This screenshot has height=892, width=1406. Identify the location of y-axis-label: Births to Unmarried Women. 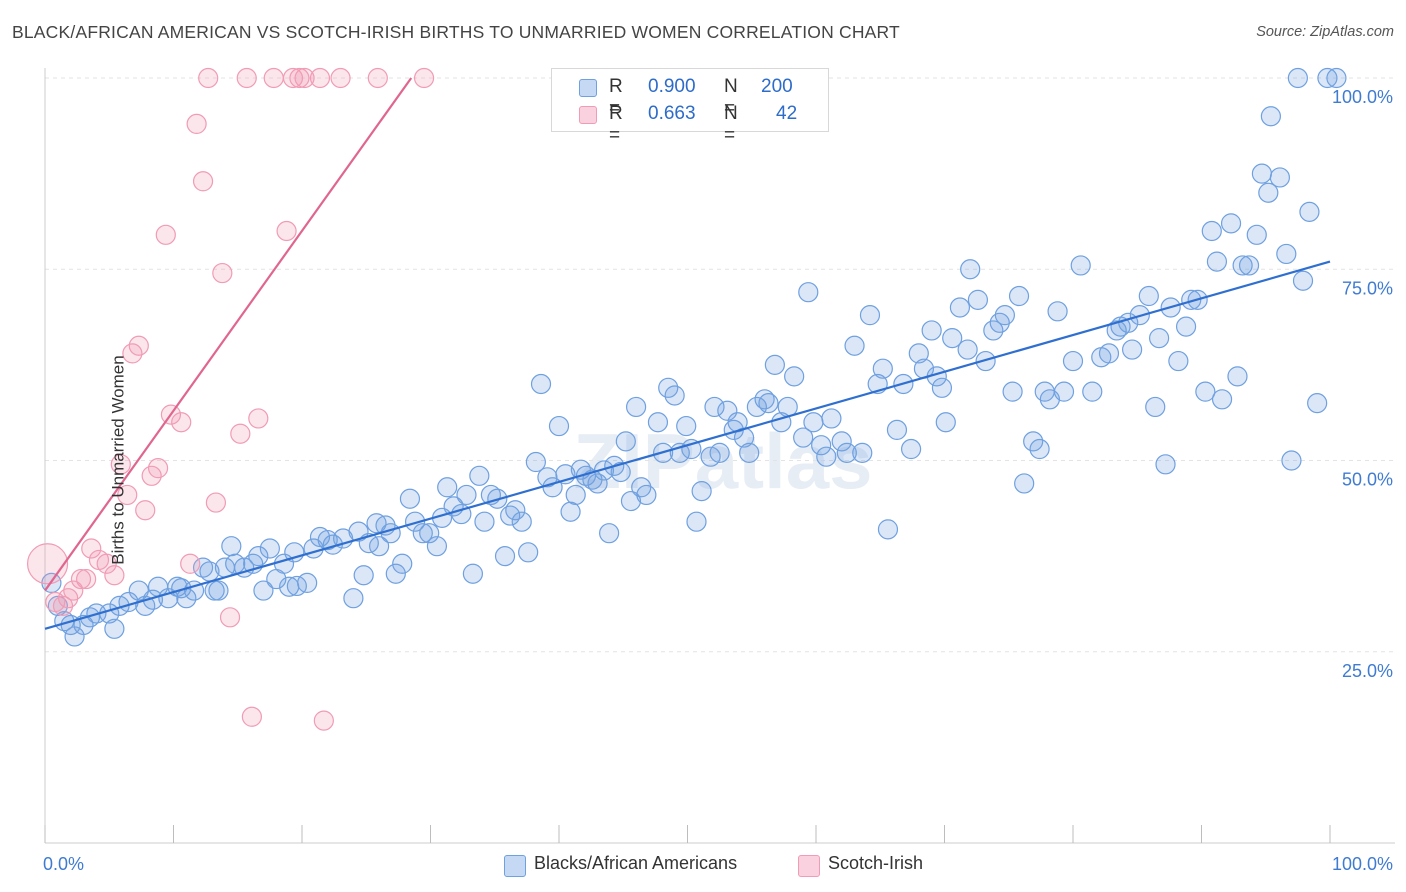
(118, 460).